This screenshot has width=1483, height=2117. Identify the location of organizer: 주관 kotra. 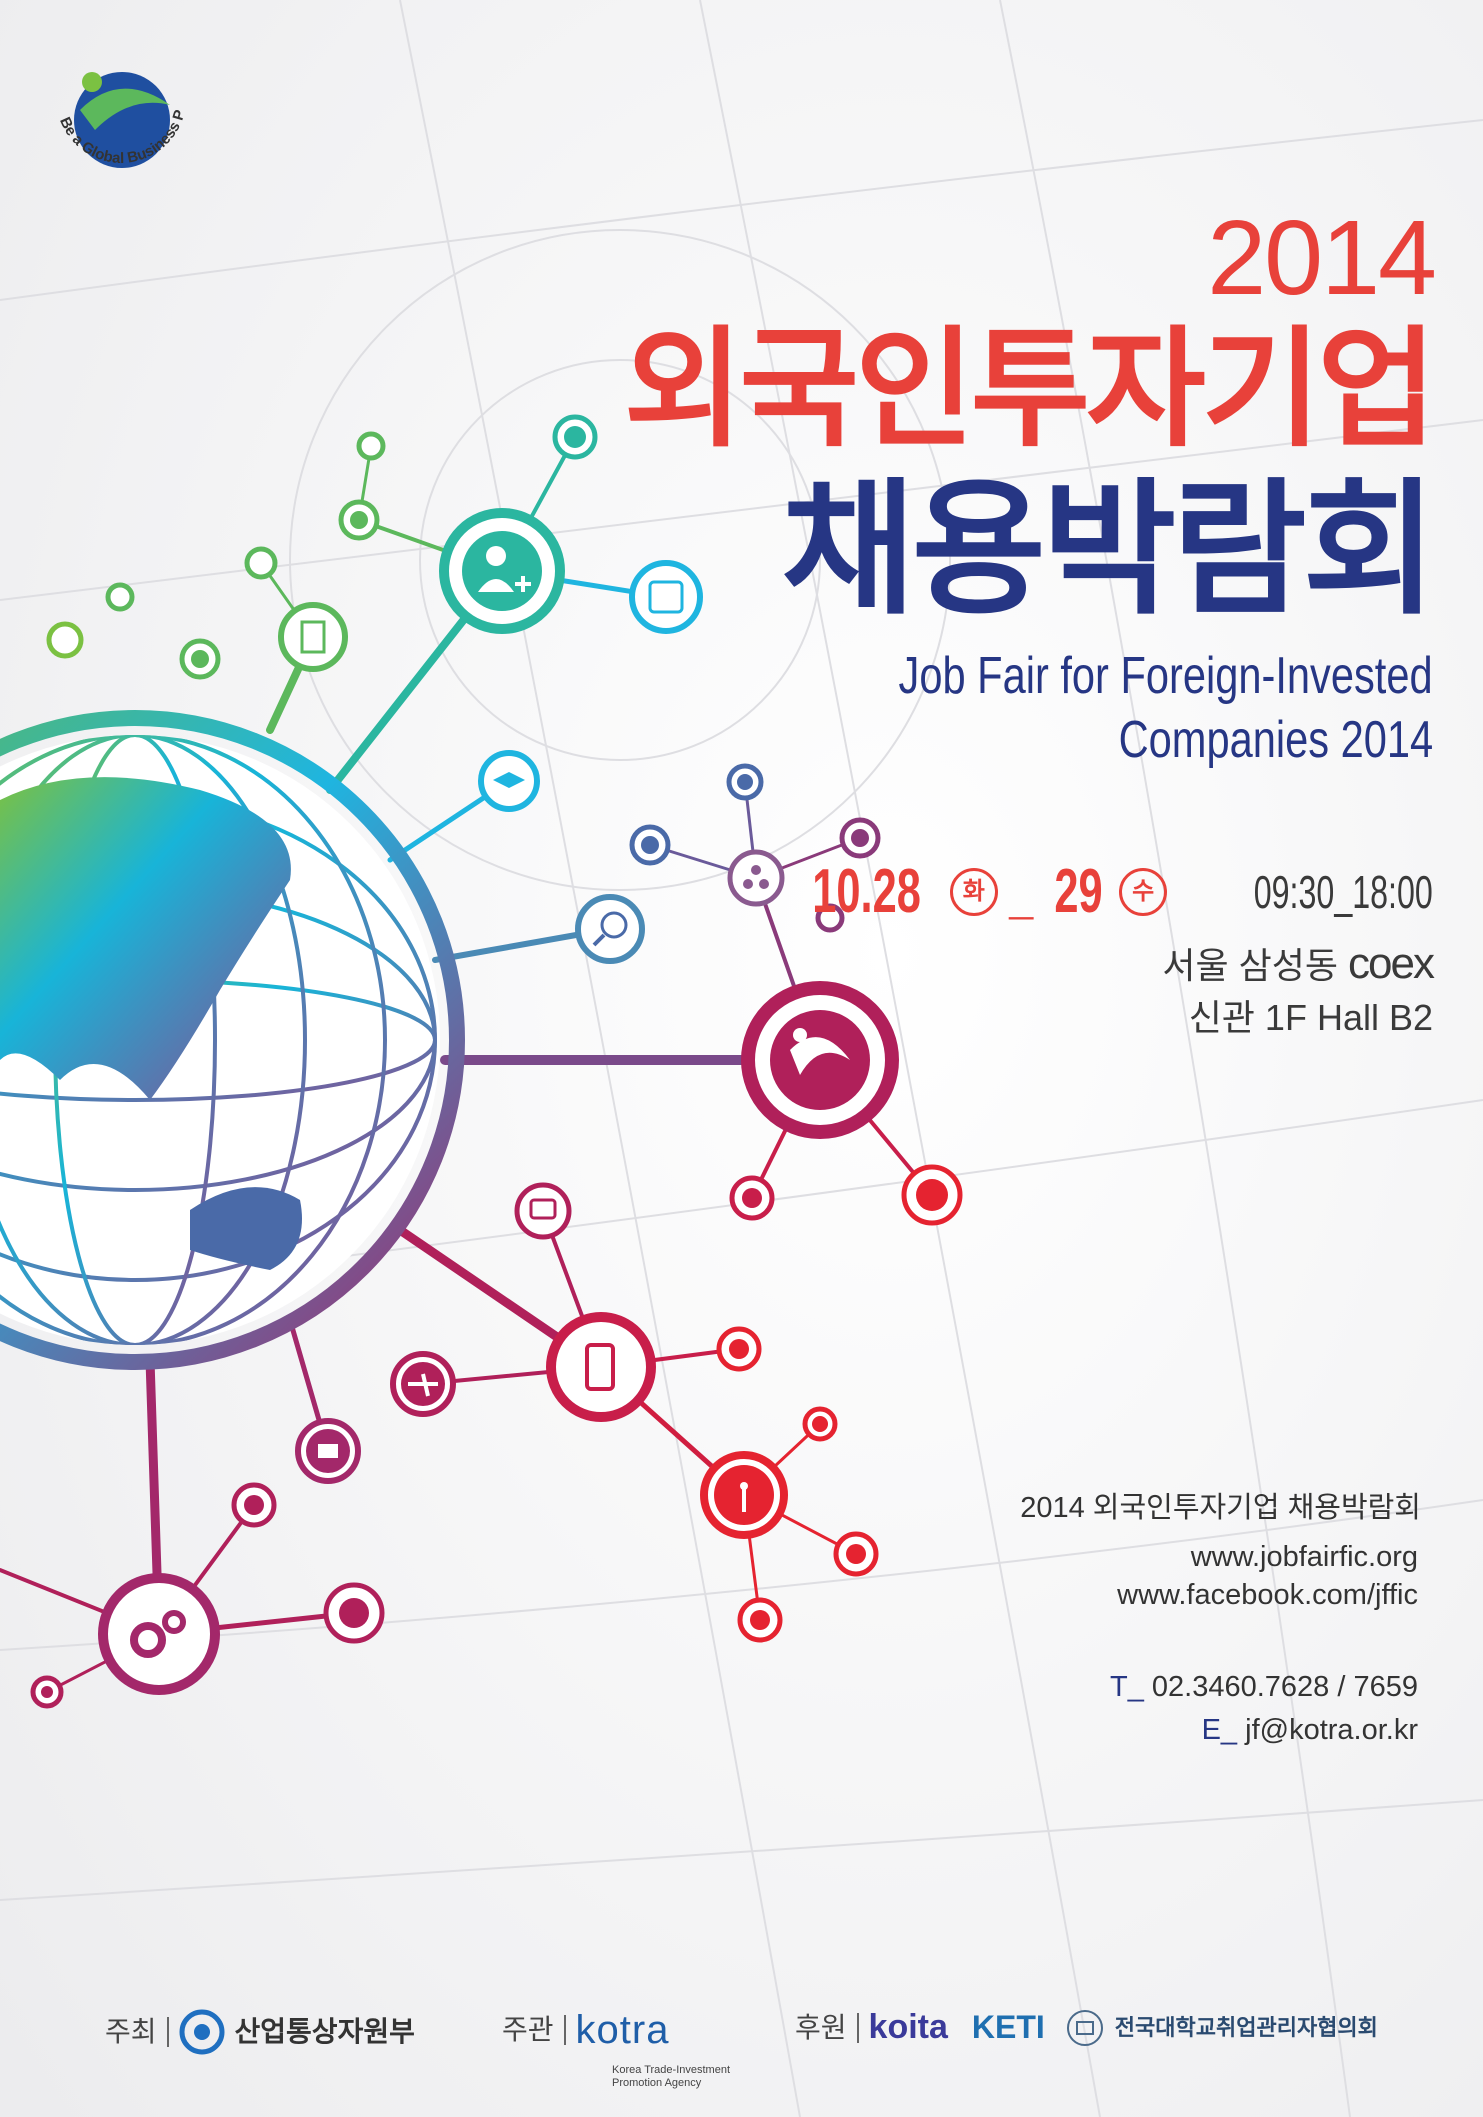
(585, 2030).